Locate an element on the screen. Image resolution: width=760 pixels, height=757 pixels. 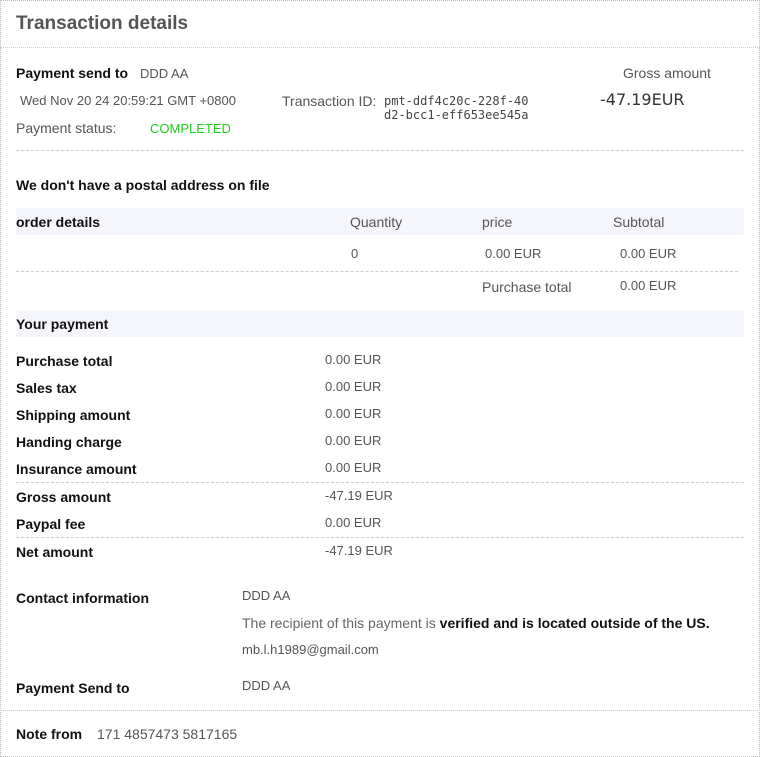
contact-label: Contact information is located at coordinates (82, 598).